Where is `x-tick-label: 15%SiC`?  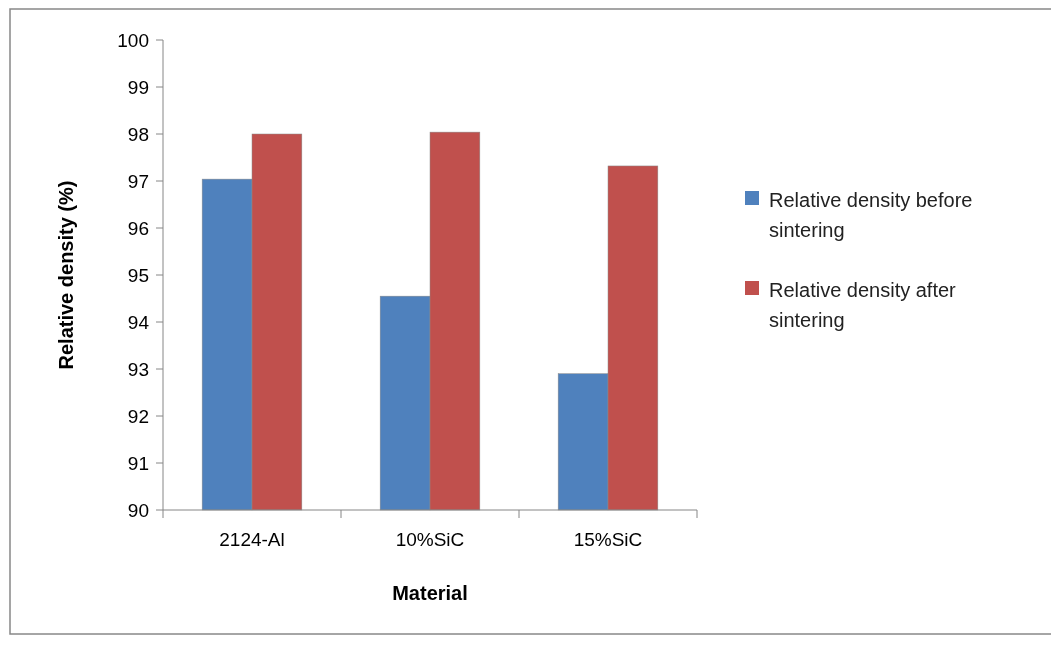
x-tick-label: 15%SiC is located at coordinates (608, 539).